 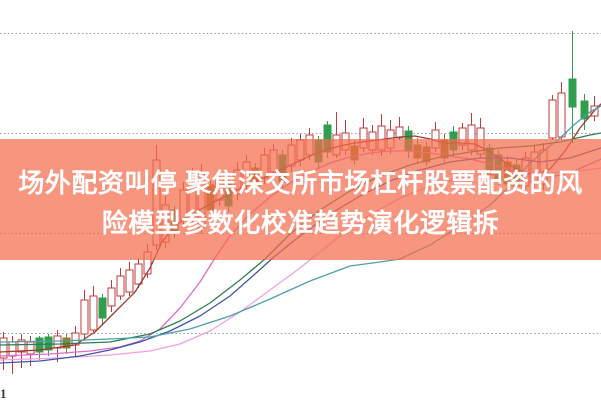 What do you see at coordinates (300, 222) in the screenshot?
I see `headline-line-2: 险模型参数化校准趋势演化逻辑拆` at bounding box center [300, 222].